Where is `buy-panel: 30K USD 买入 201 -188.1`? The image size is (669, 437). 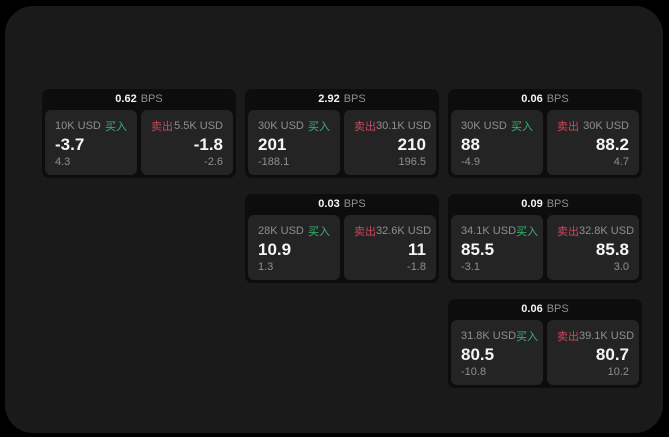 buy-panel: 30K USD 买入 201 -188.1 is located at coordinates (294, 142).